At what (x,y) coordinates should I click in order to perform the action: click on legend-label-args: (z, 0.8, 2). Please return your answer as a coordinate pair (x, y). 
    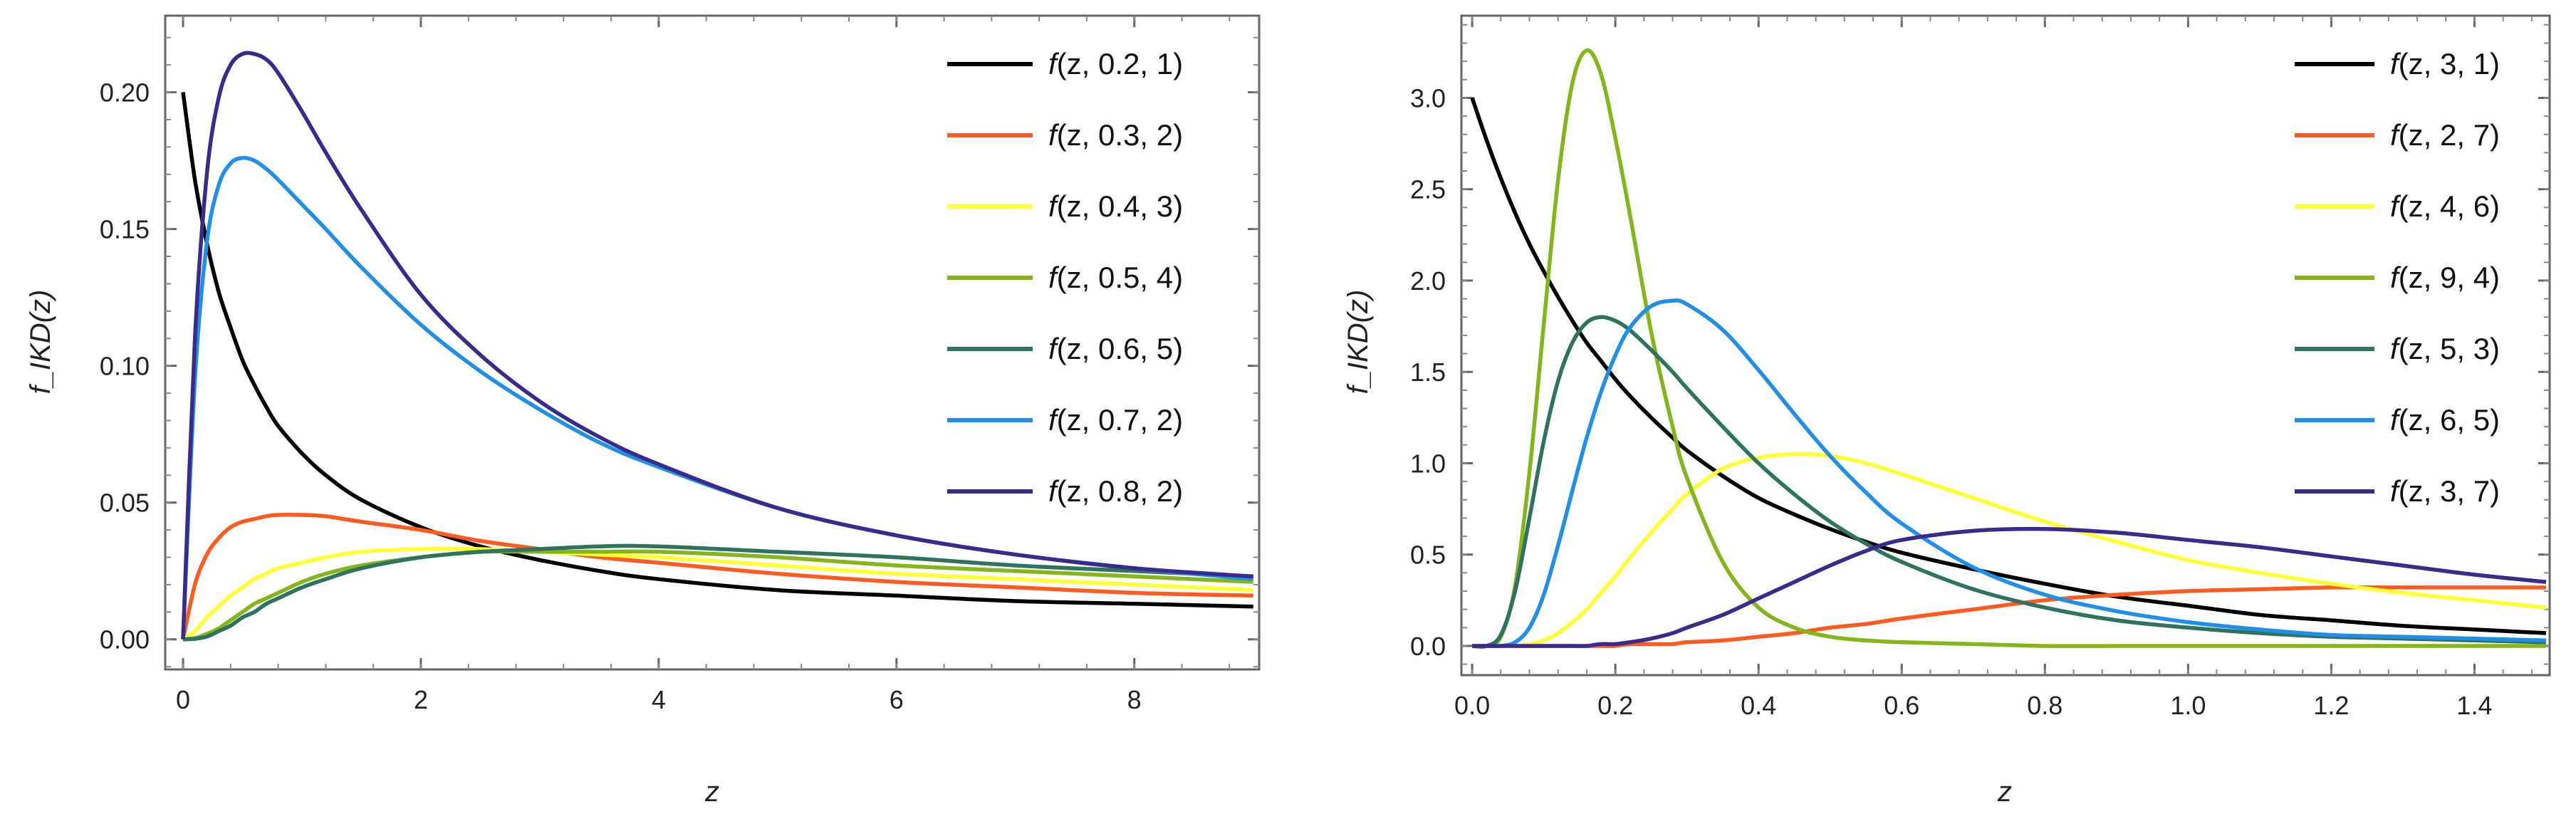
    Looking at the image, I should click on (1120, 491).